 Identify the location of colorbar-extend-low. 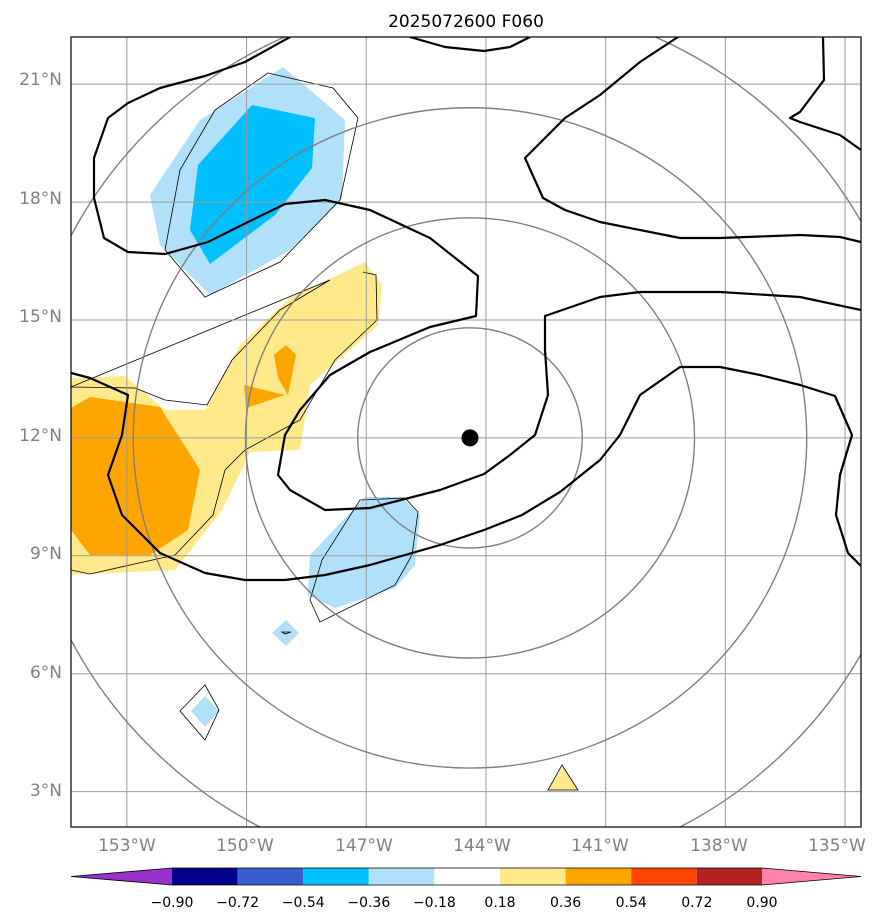
(121, 876).